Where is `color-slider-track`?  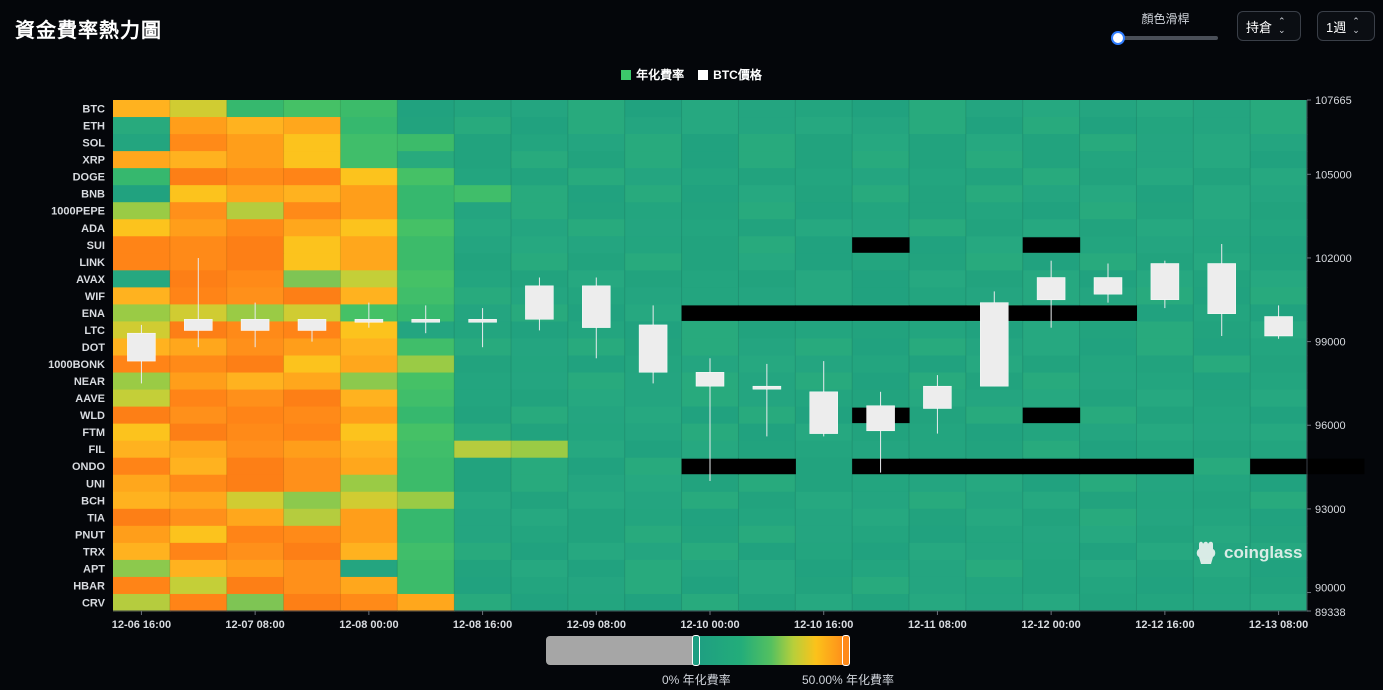
color-slider-track is located at coordinates (1167, 38).